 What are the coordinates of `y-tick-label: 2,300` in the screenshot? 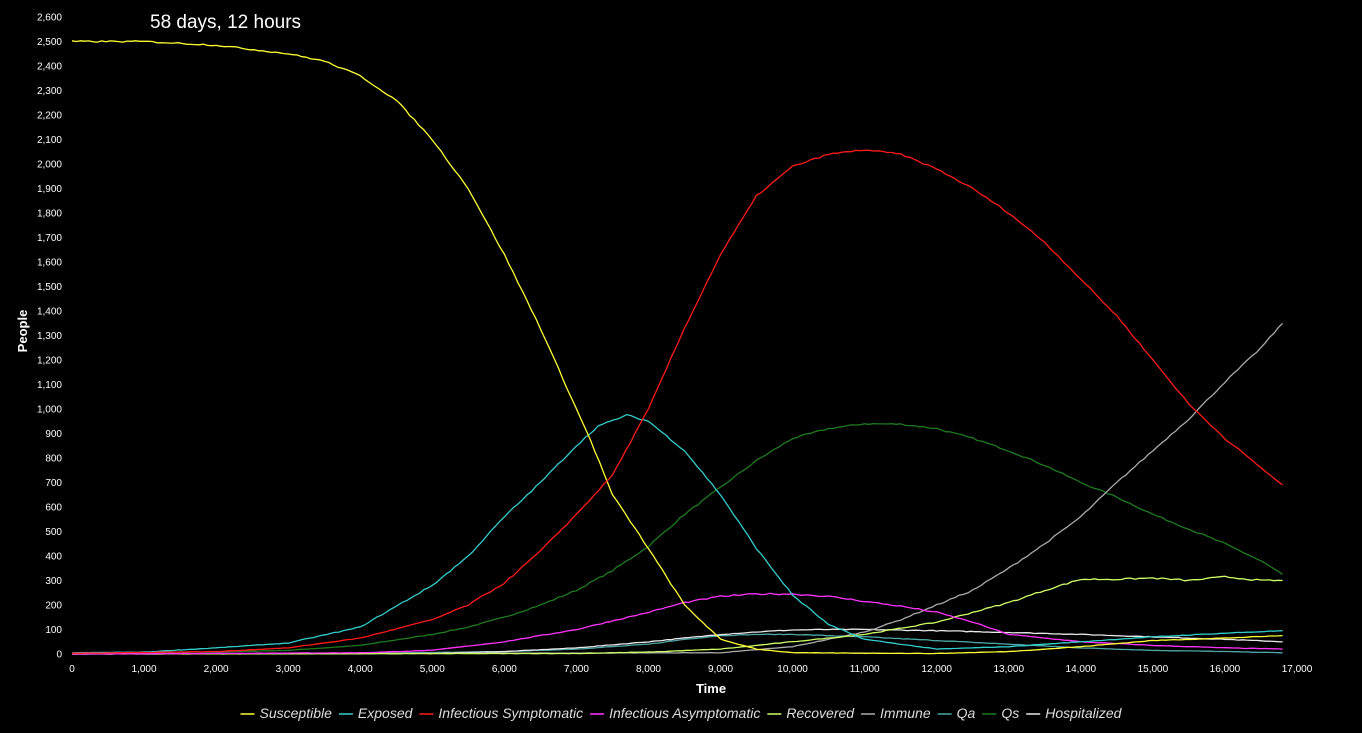 It's located at (49, 91).